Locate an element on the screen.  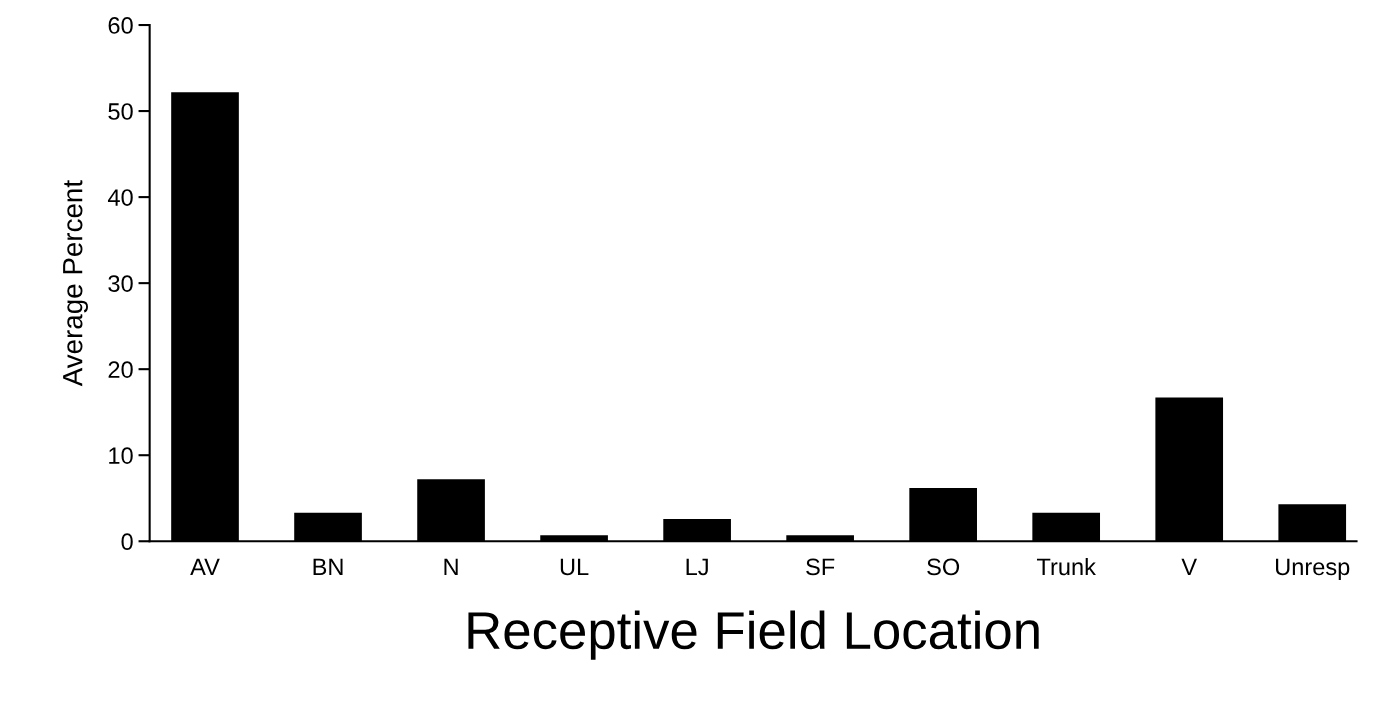
x-tick-label: V is located at coordinates (1189, 567).